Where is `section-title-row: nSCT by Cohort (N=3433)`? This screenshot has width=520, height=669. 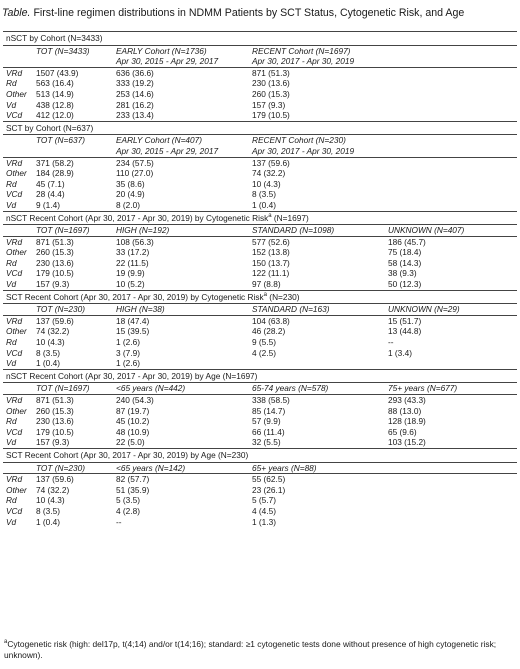
section-title-row: nSCT by Cohort (N=3433) is located at coordinates (260, 38).